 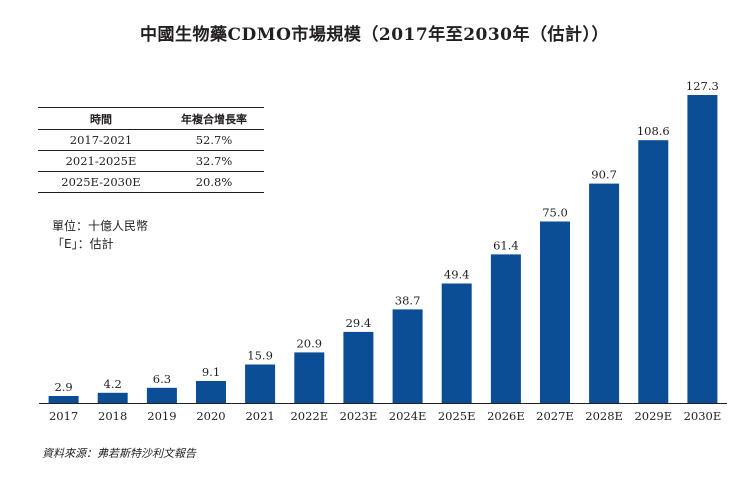 What do you see at coordinates (457, 275) in the screenshot?
I see `value-label-2025E: 49.4` at bounding box center [457, 275].